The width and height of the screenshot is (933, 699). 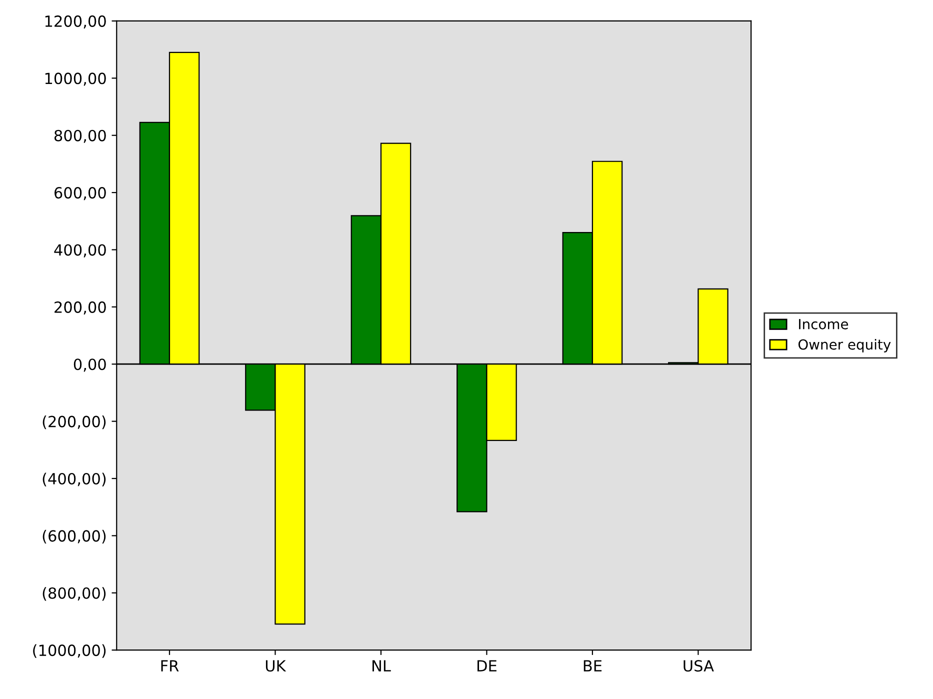 What do you see at coordinates (75, 22) in the screenshot?
I see `y-tick-label: 1200,00` at bounding box center [75, 22].